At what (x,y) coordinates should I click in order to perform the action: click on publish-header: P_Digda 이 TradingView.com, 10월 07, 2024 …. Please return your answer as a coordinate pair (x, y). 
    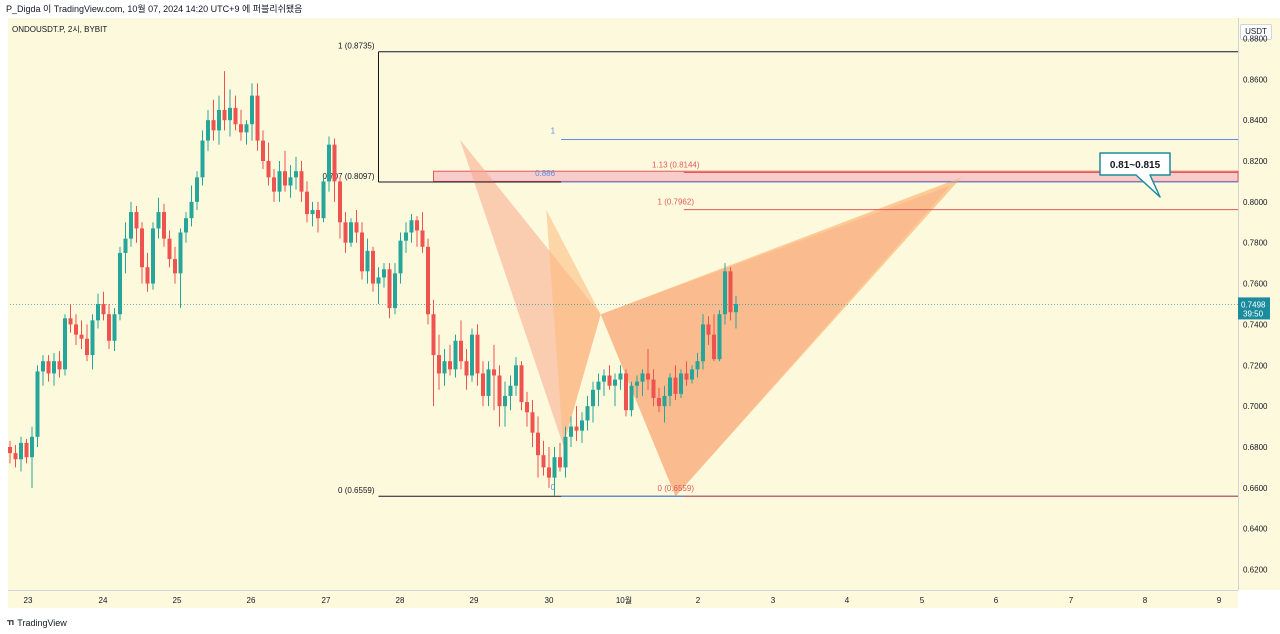
    Looking at the image, I should click on (640, 9).